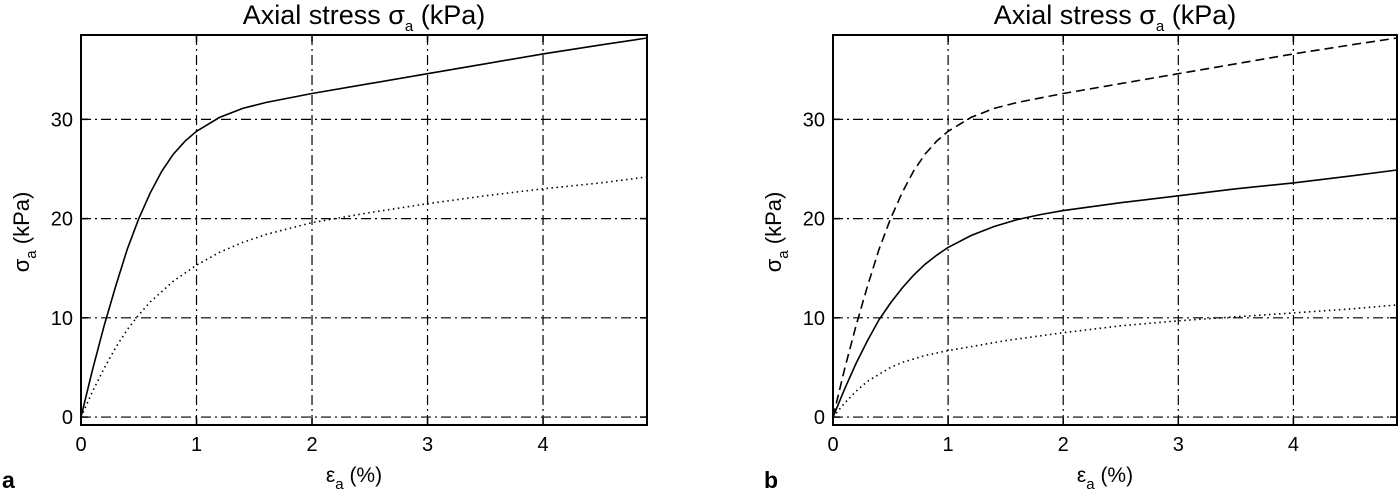  I want to click on panel-label: a, so click(8, 480).